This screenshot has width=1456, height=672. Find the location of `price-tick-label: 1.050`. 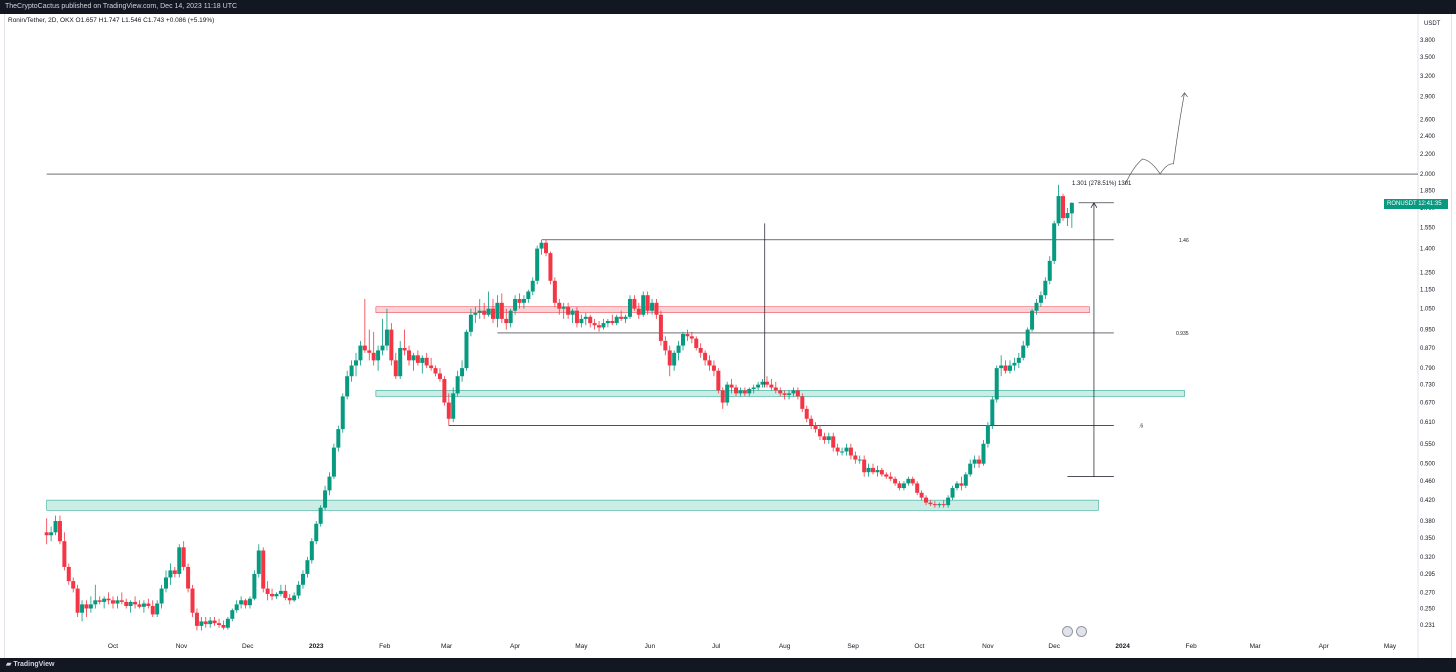

price-tick-label: 1.050 is located at coordinates (1428, 310).